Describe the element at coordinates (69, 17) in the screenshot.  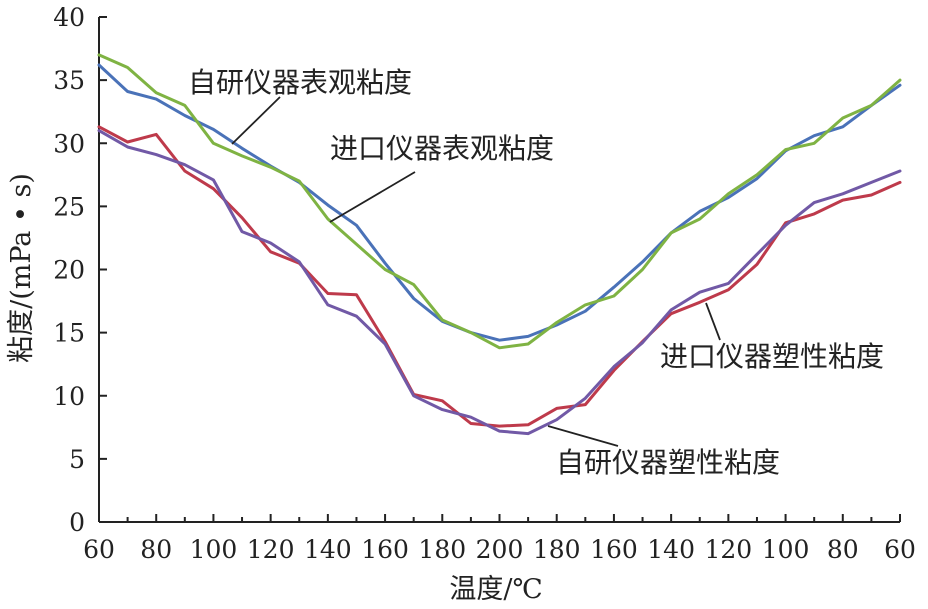
I see `y-tick-label: 40` at that location.